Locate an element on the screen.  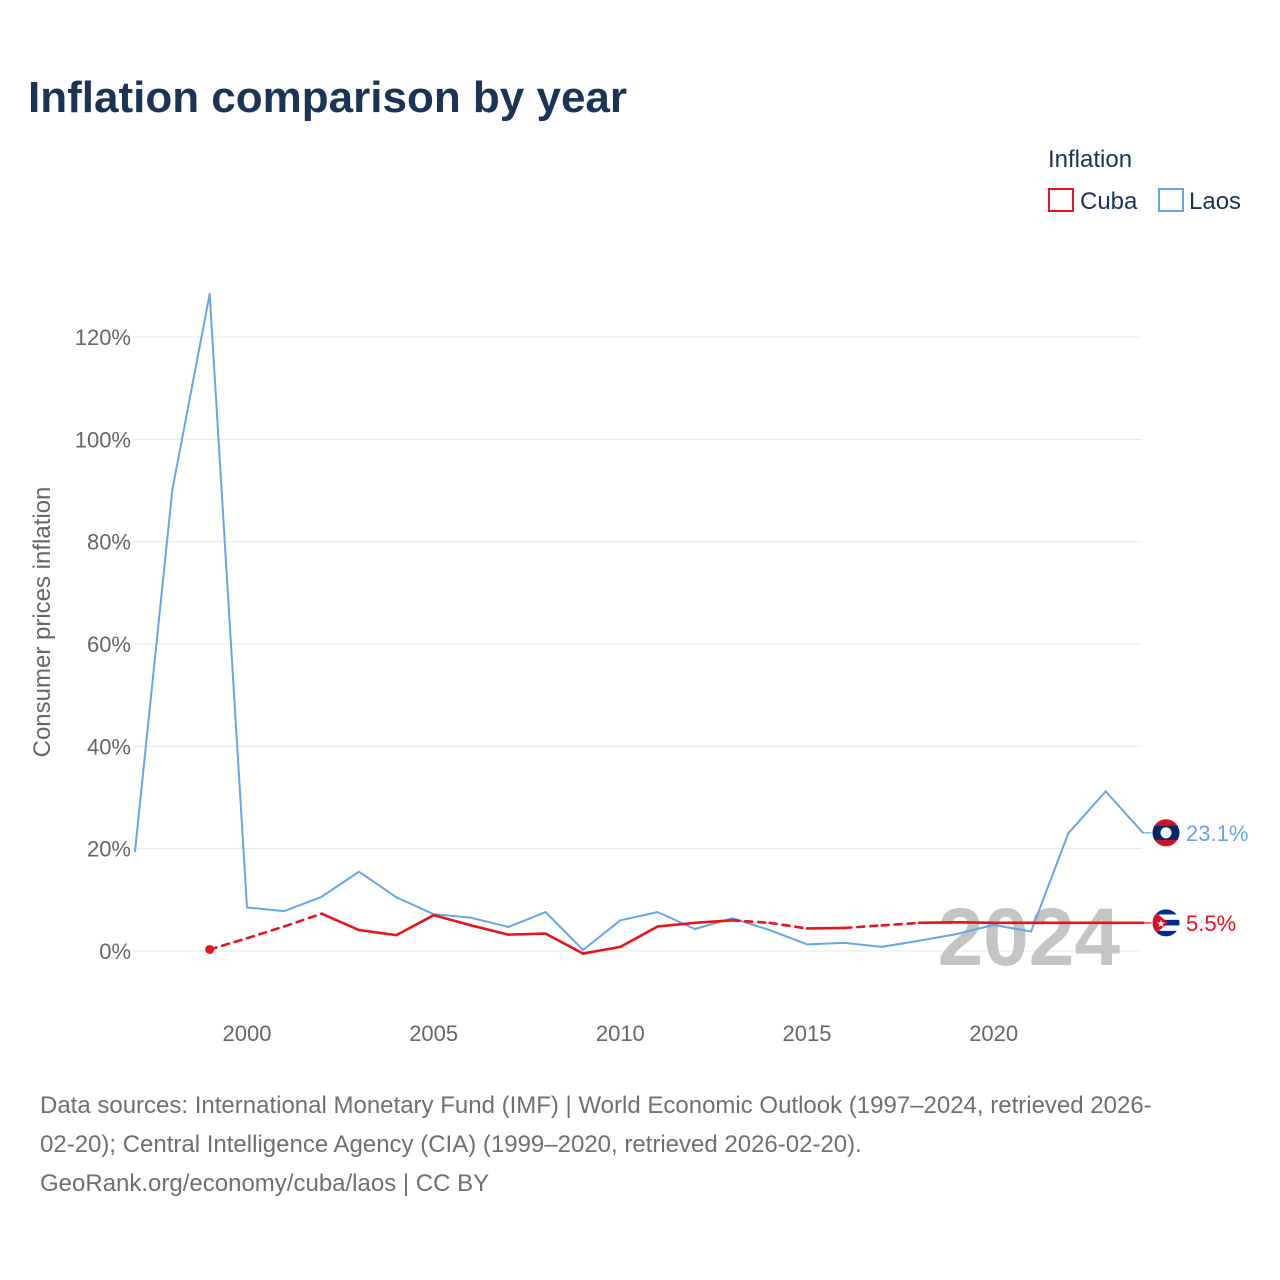
x-tick-label: 2005 is located at coordinates (433, 1033).